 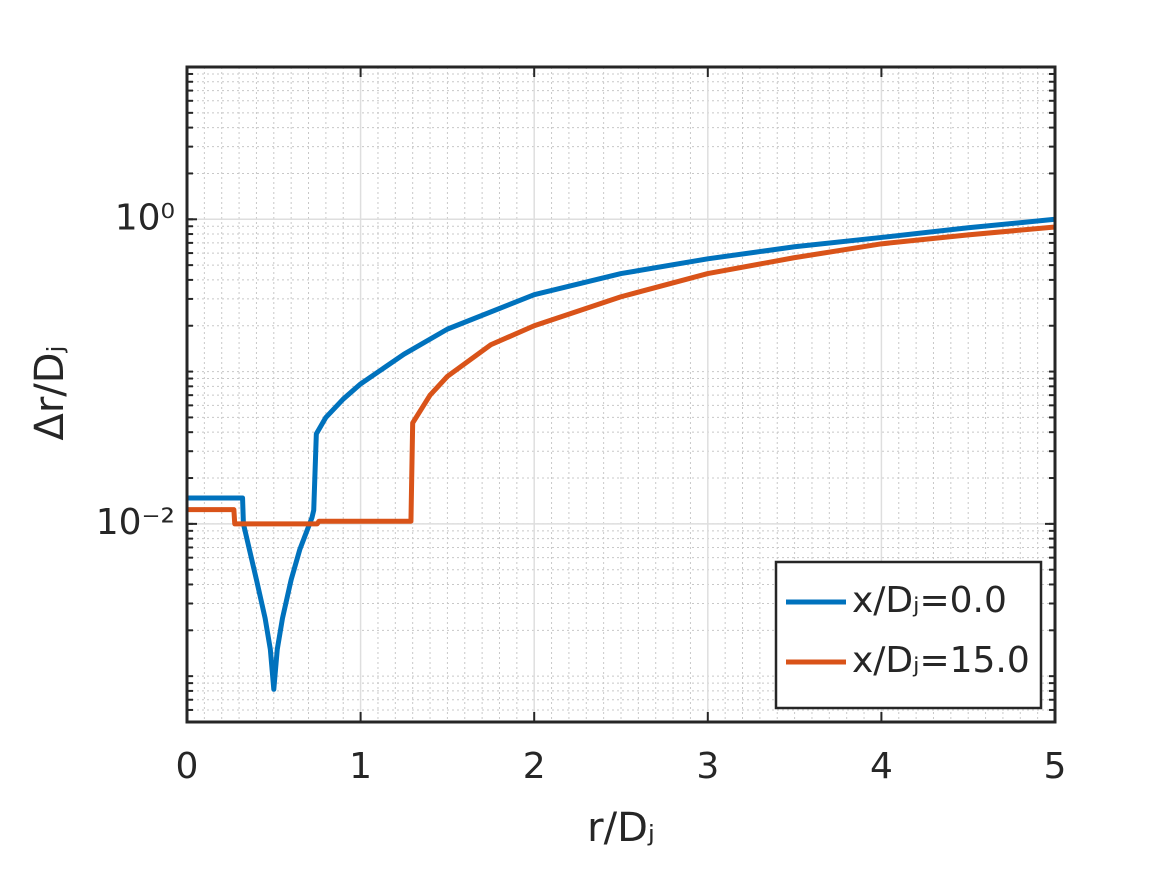 What do you see at coordinates (908, 635) in the screenshot?
I see `legend-box` at bounding box center [908, 635].